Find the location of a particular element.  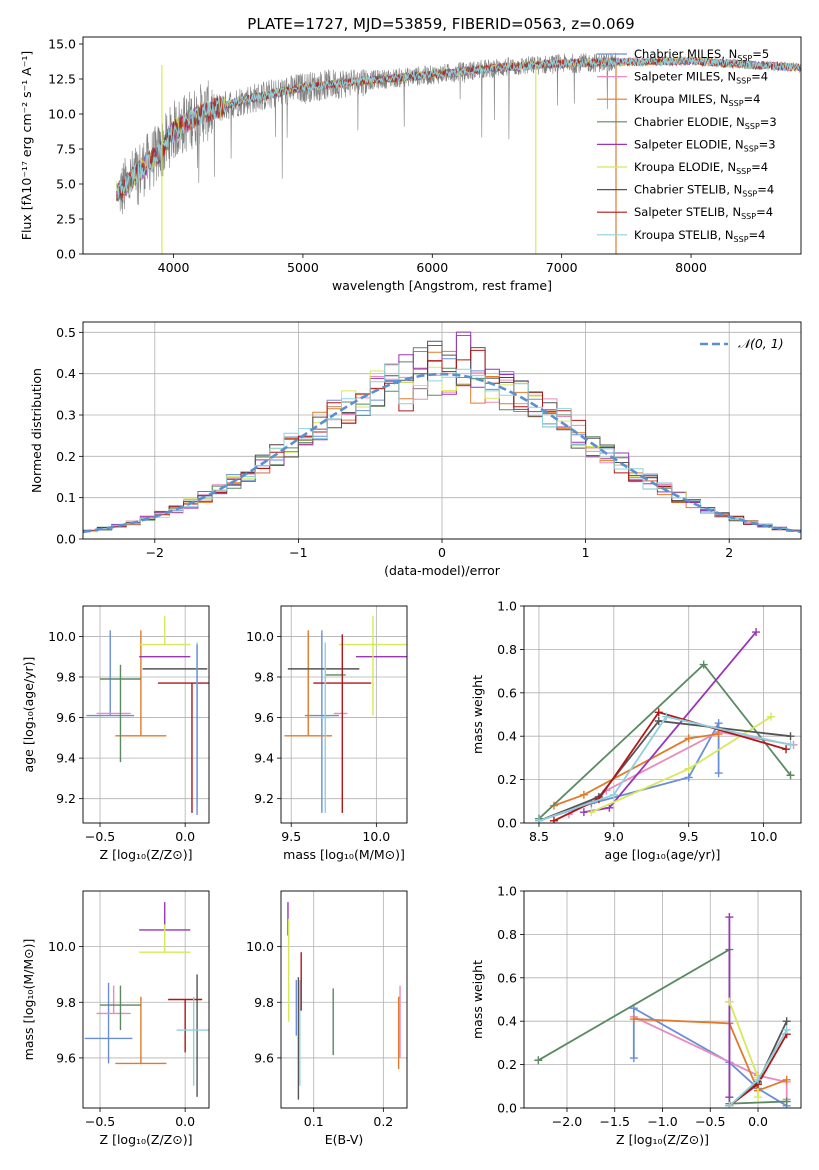

x-axis-label: (data-model)/error is located at coordinates (442, 570).